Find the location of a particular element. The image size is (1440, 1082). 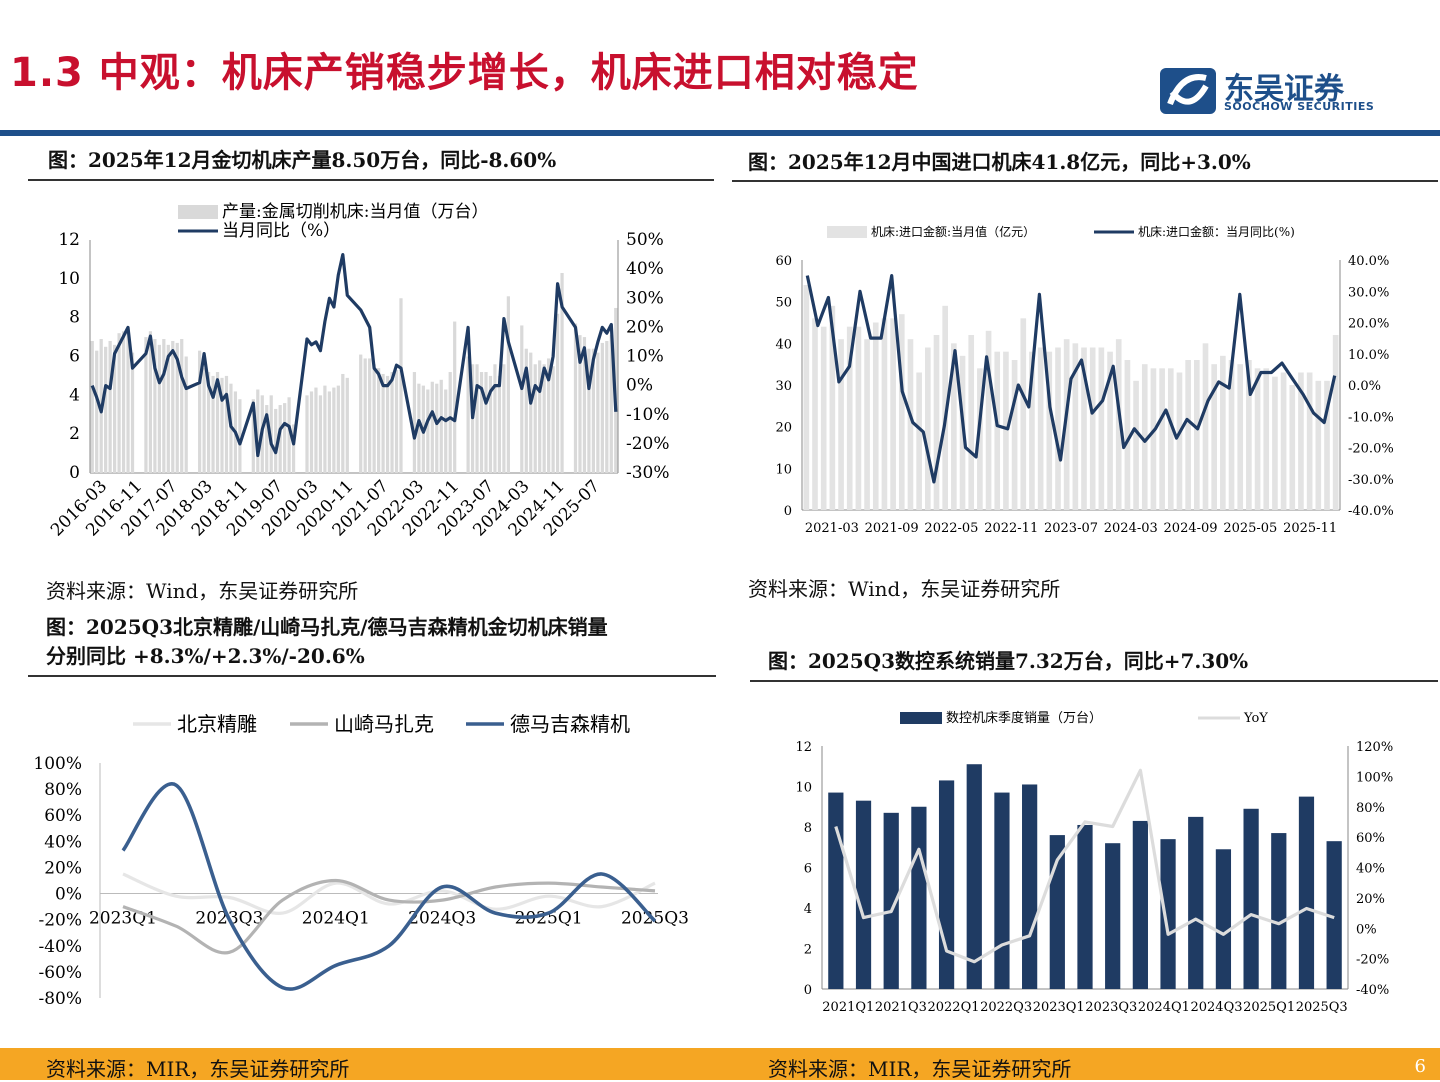

chart2-title-rule is located at coordinates (1085, 181).